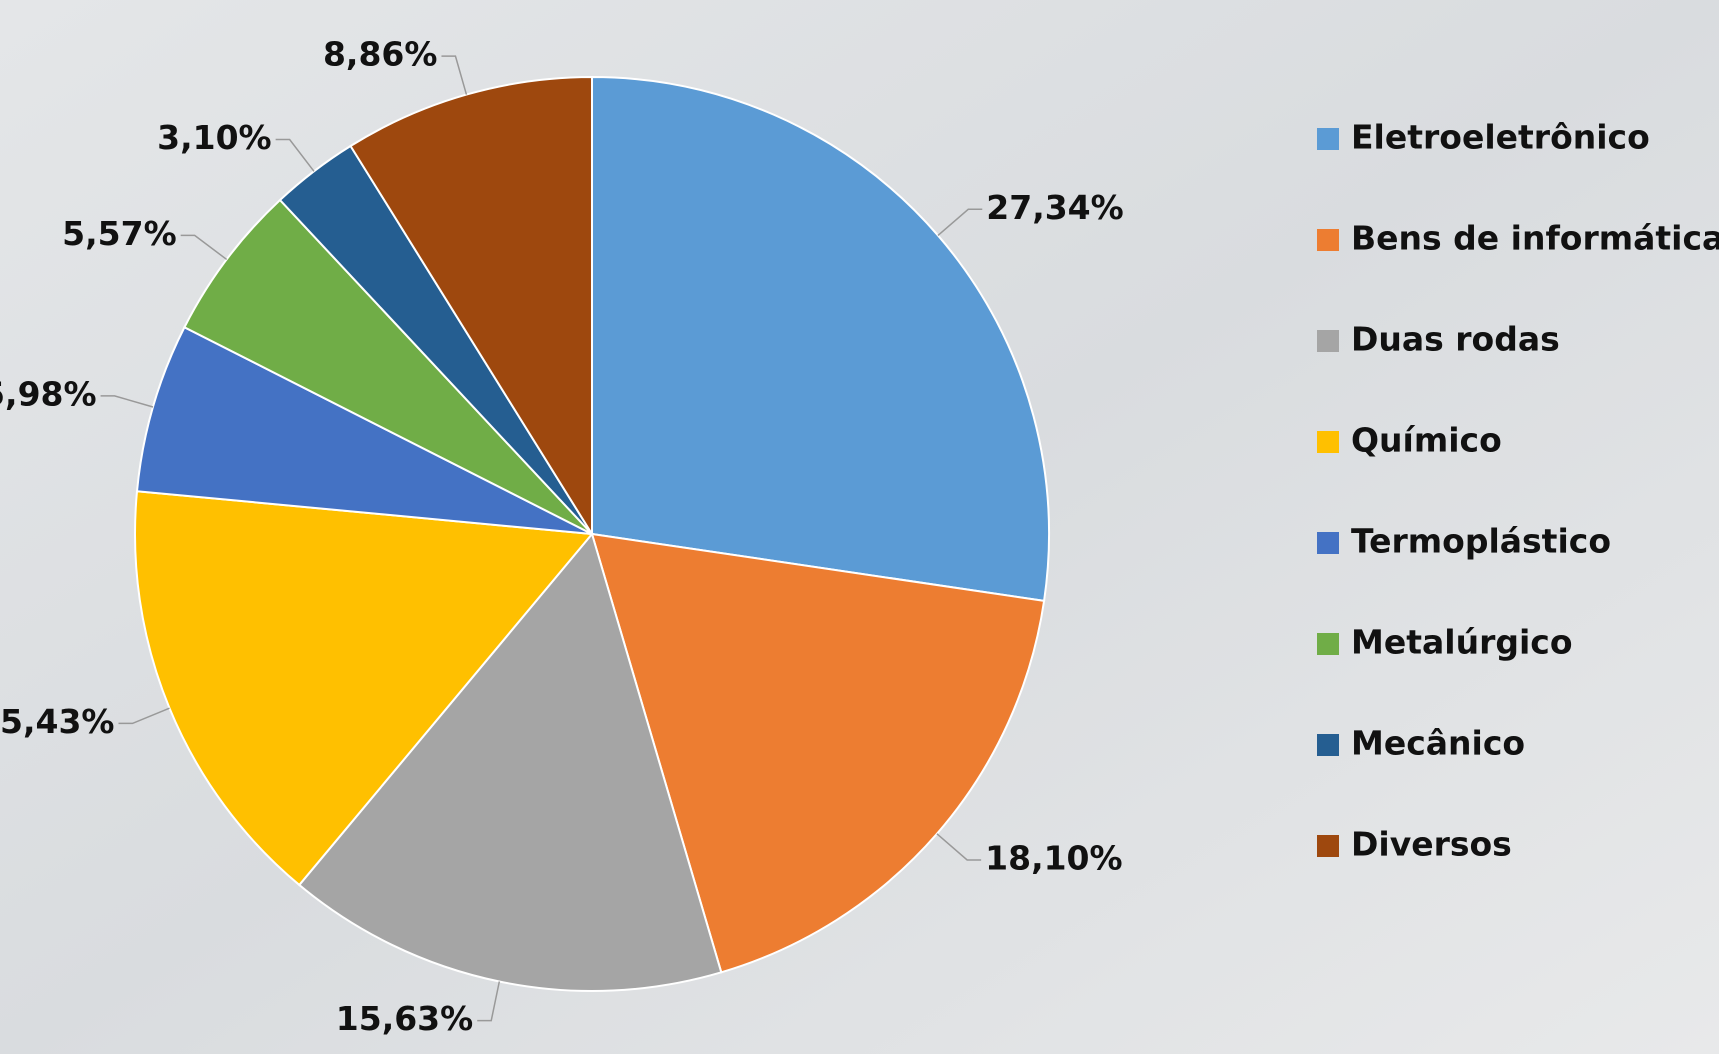 This screenshot has width=1719, height=1054. I want to click on legend-label: Eletroeletrônico, so click(1500, 137).